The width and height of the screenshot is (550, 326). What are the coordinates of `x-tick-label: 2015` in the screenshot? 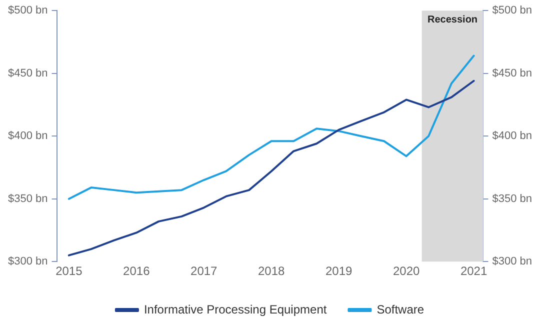 It's located at (69, 271).